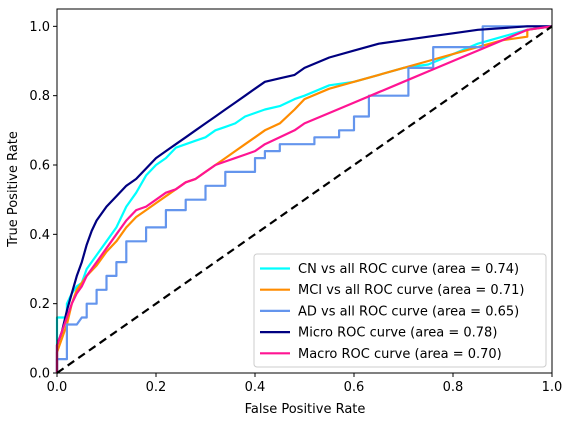 This screenshot has height=426, width=566. I want to click on x-tick-label-5: 1.0, so click(552, 387).